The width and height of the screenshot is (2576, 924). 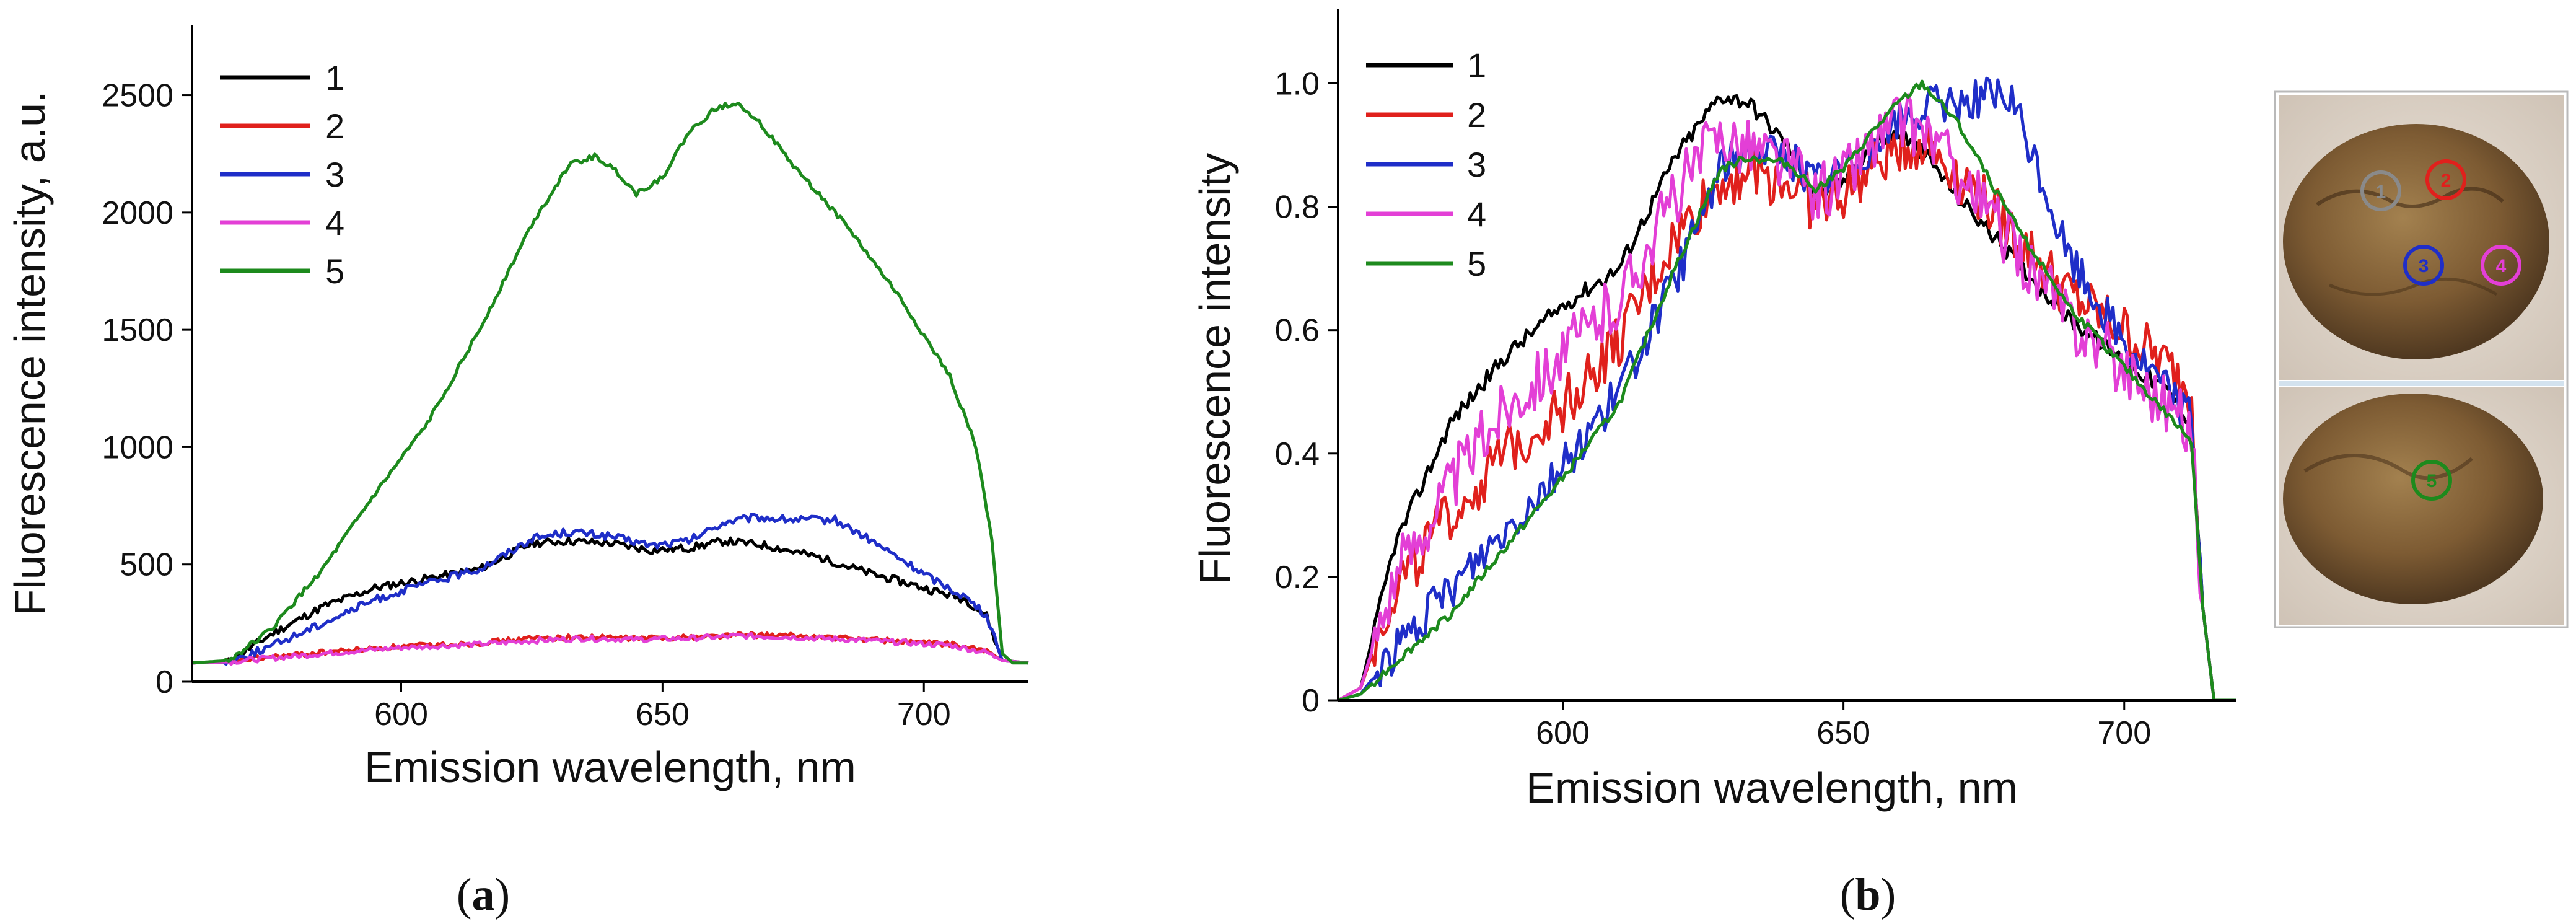 I want to click on potato-bottom-image, so click(x=2413, y=499).